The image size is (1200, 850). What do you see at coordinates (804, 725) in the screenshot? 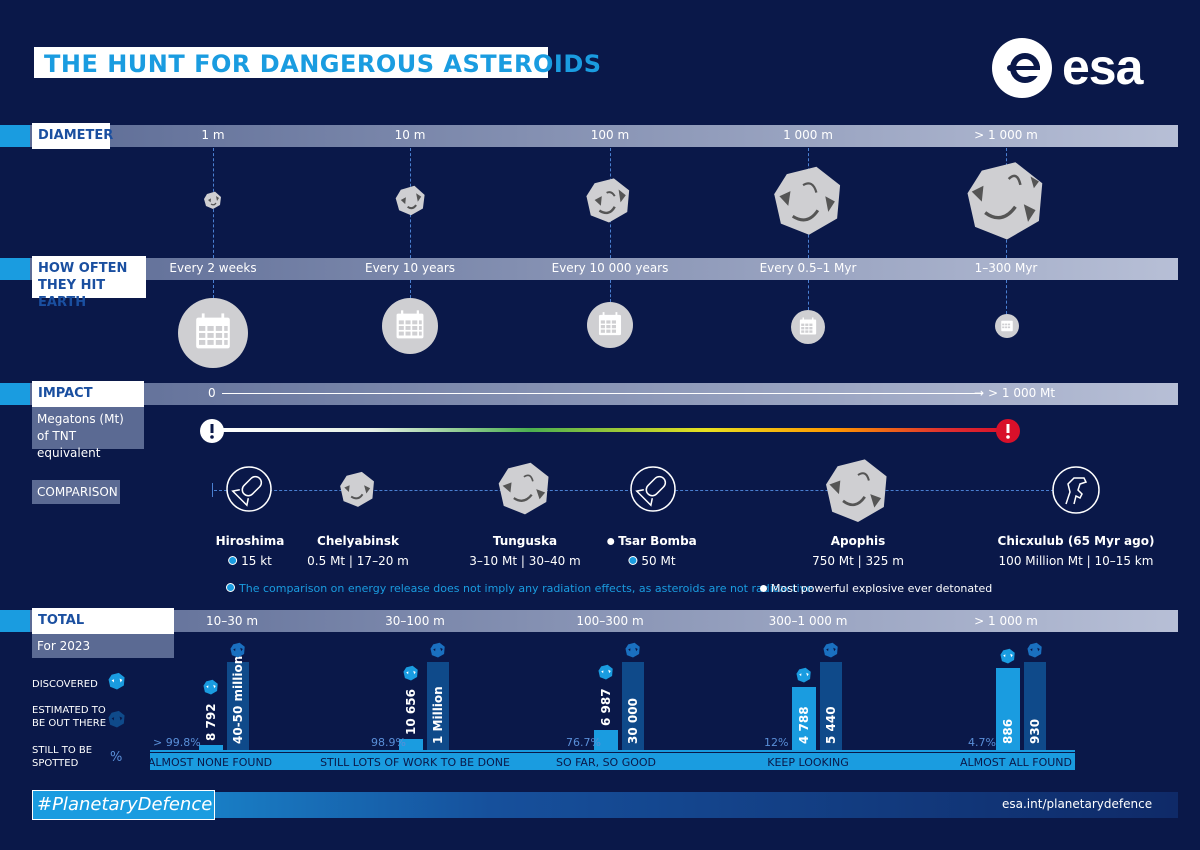
I see `discovered-value: 4 788` at bounding box center [804, 725].